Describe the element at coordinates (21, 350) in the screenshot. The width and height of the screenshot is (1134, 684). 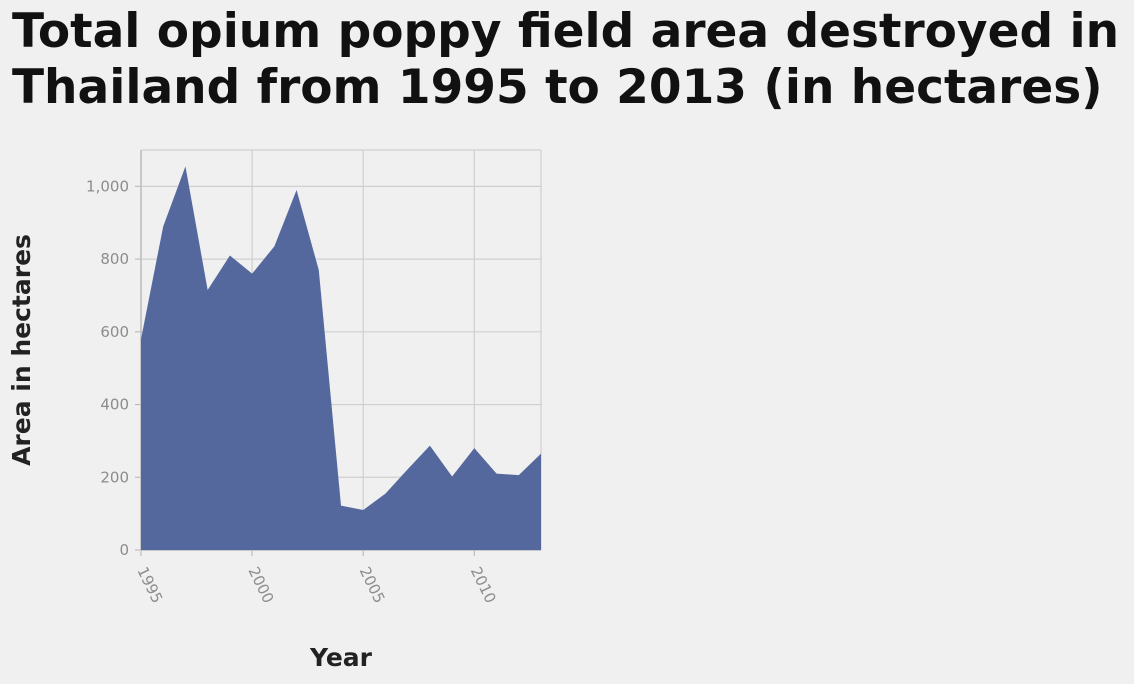
I see `y-axis-label: Area in hectares` at that location.